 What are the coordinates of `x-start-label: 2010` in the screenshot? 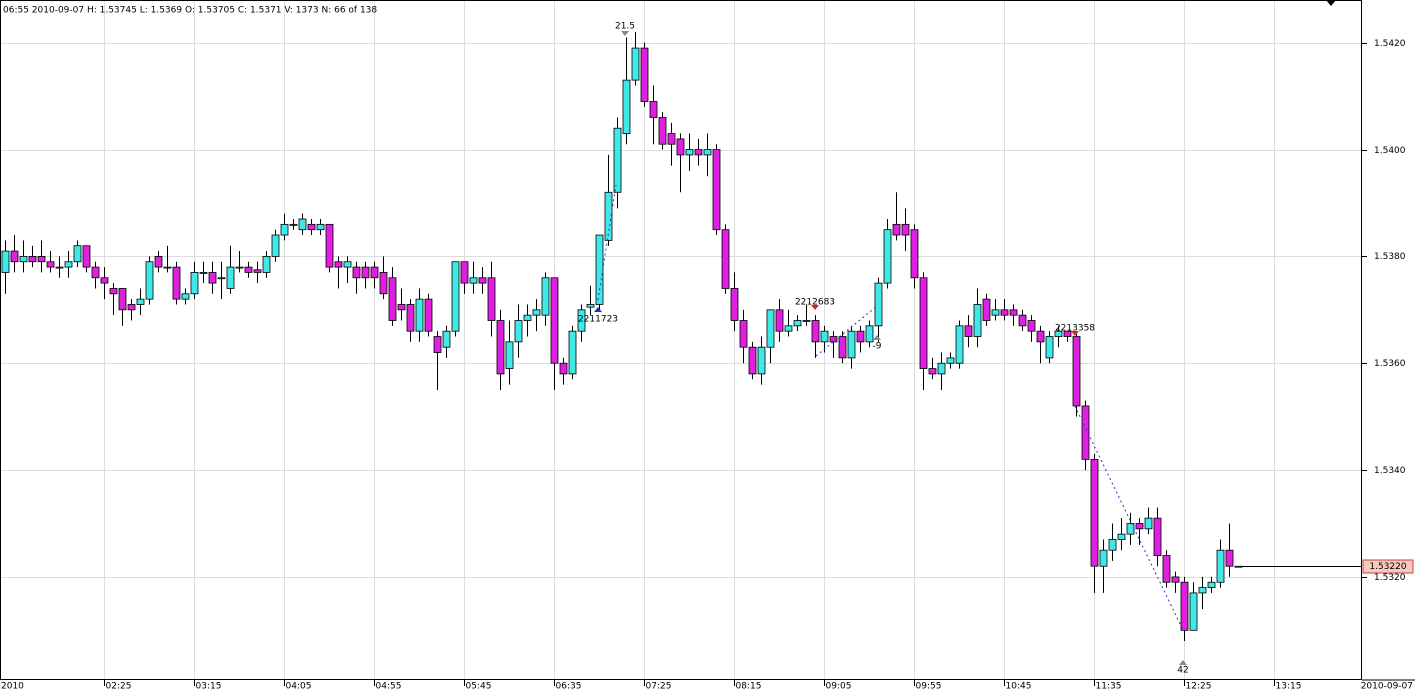 It's located at (12, 687).